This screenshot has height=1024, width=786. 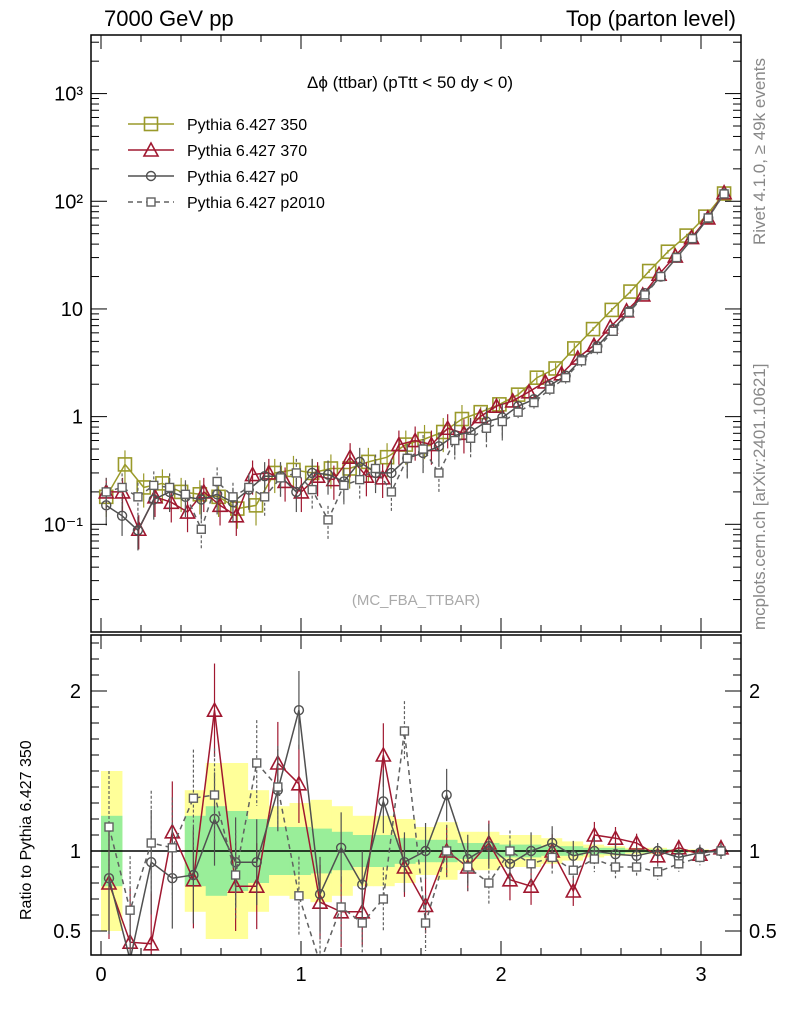 What do you see at coordinates (754, 692) in the screenshot?
I see `ratio-y-tick-label-right: 2` at bounding box center [754, 692].